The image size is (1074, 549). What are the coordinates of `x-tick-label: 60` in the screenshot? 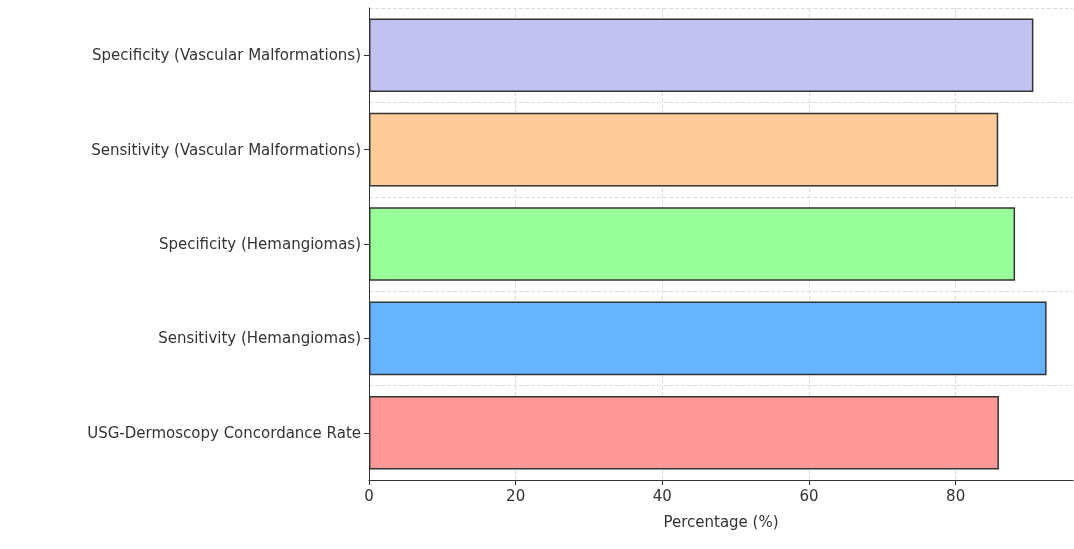 It's located at (809, 495).